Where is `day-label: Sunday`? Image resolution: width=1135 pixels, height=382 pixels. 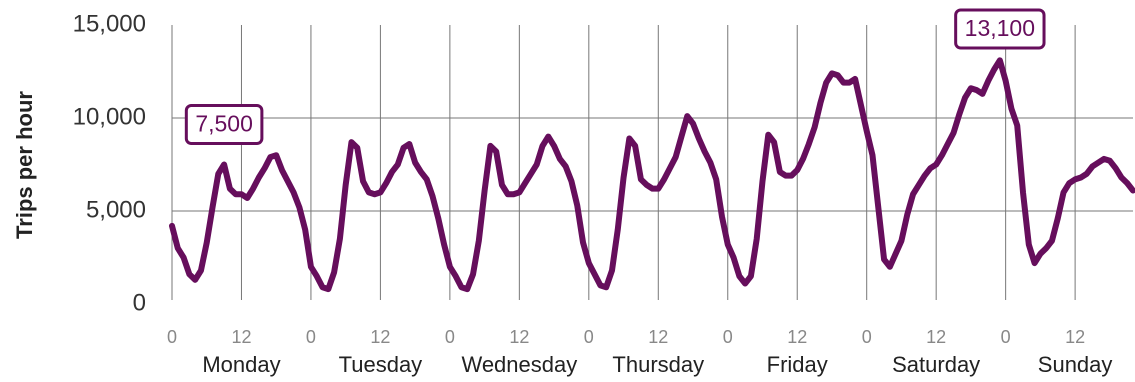 day-label: Sunday is located at coordinates (1075, 364).